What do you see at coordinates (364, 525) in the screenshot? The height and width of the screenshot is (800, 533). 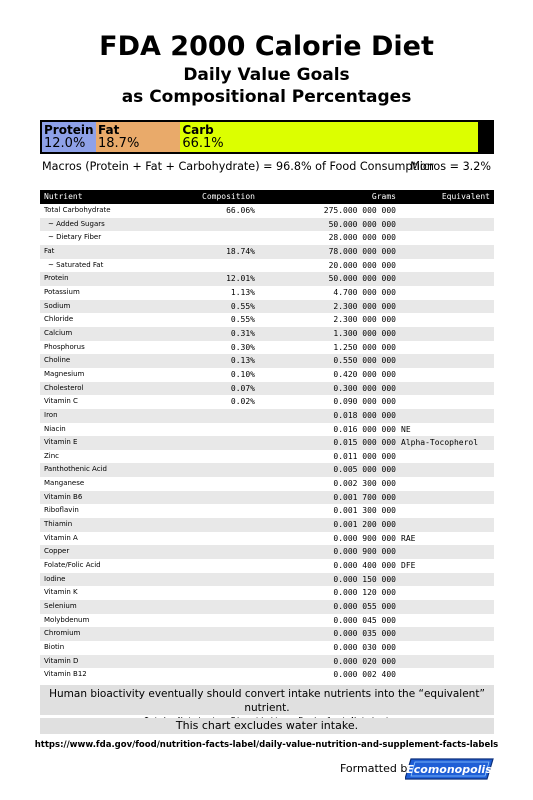 I see `cell-grams: 0.001 200 000` at bounding box center [364, 525].